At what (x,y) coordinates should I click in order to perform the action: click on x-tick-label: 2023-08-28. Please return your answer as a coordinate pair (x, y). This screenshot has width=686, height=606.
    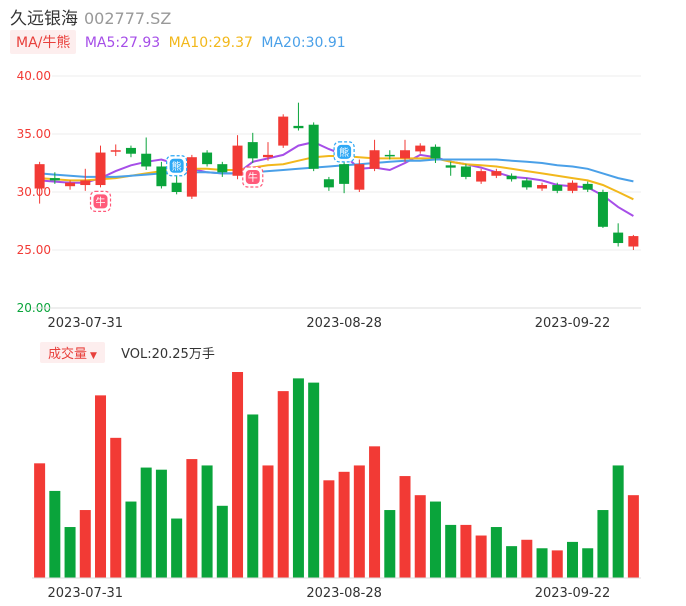
    Looking at the image, I should click on (344, 323).